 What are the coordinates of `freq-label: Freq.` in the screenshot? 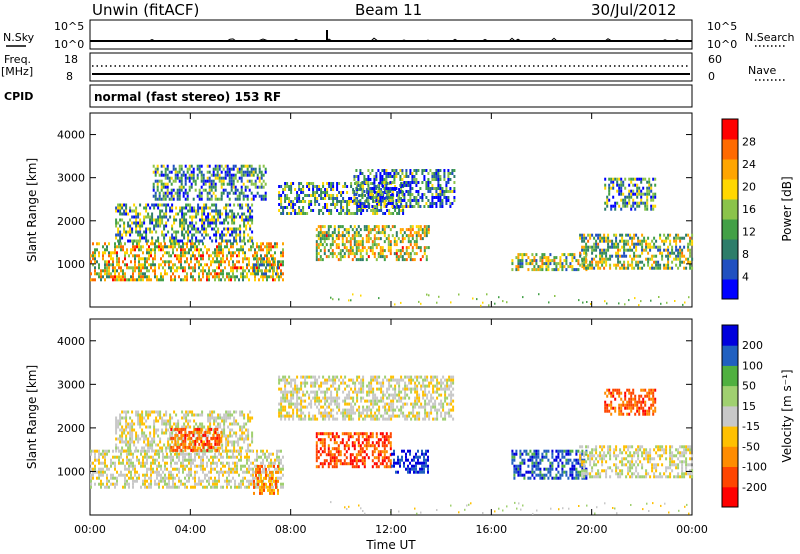 It's located at (18, 59).